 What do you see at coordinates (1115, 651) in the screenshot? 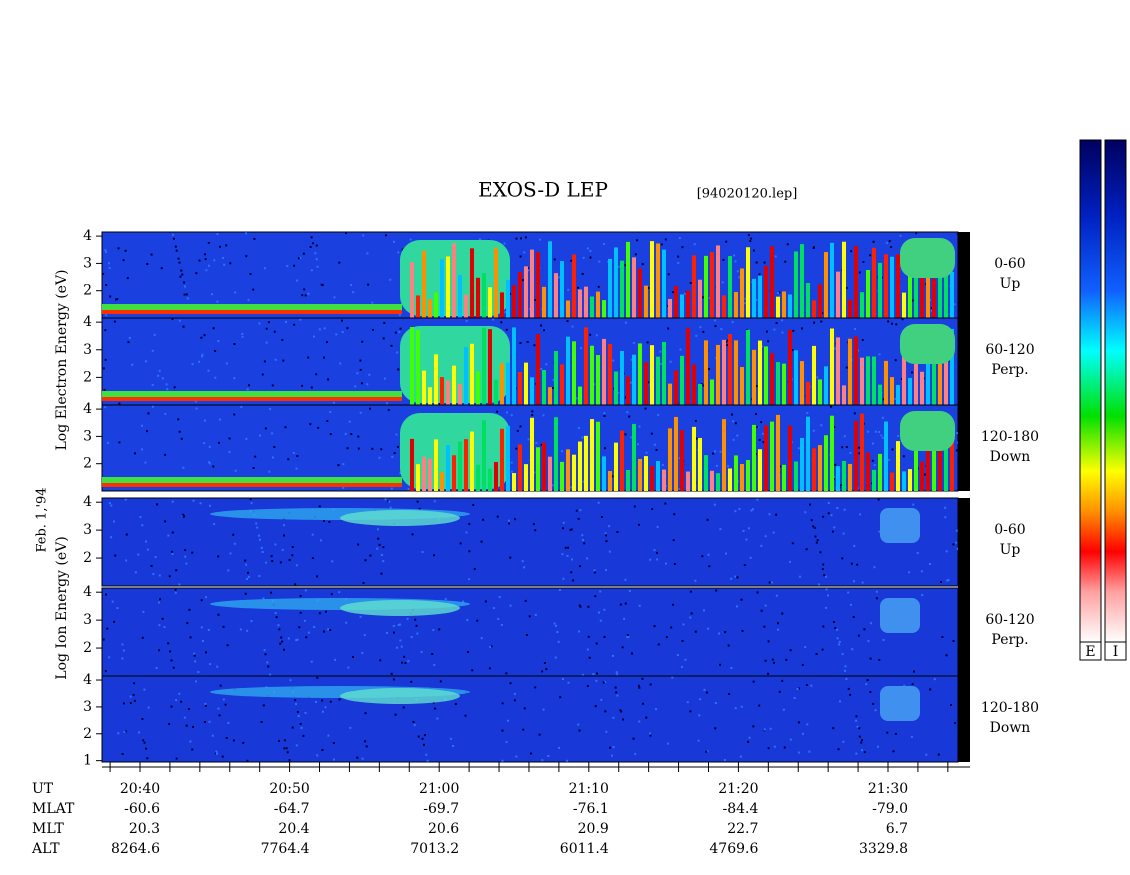
I see `colorbar-label-box` at bounding box center [1115, 651].